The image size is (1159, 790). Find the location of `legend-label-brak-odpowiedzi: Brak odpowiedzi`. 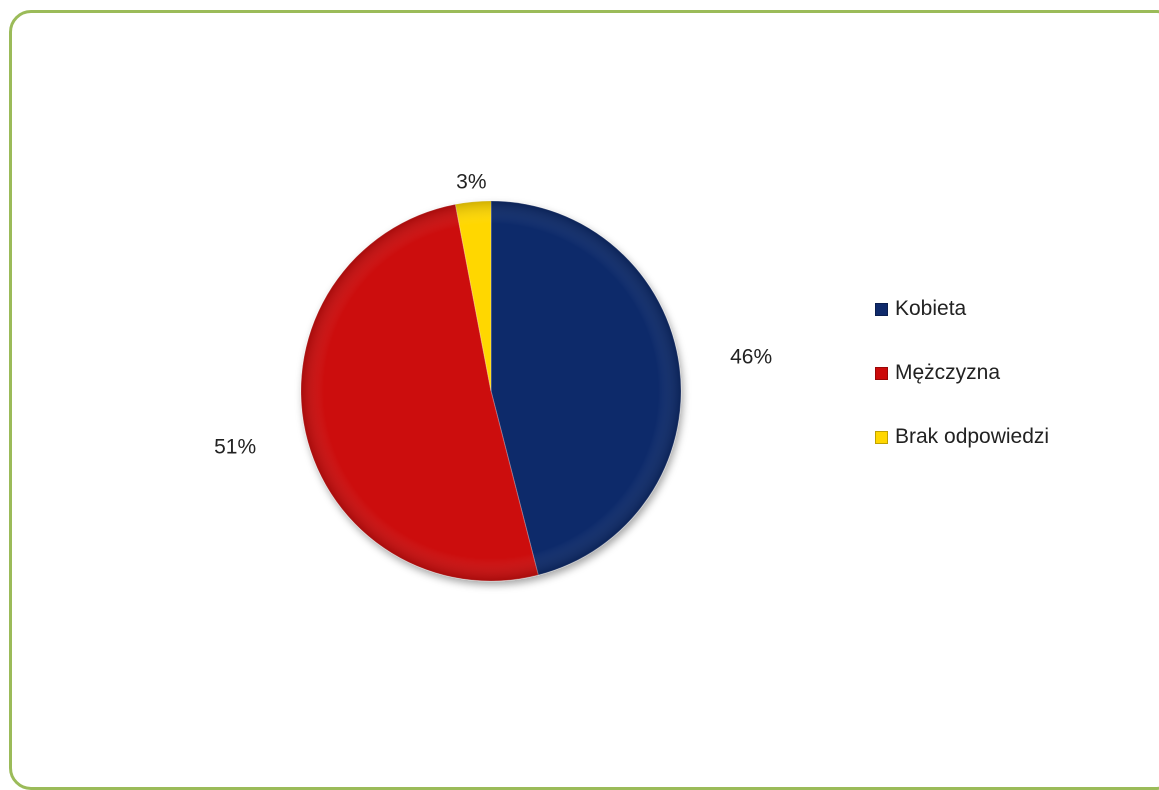

legend-label-brak-odpowiedzi: Brak odpowiedzi is located at coordinates (972, 436).